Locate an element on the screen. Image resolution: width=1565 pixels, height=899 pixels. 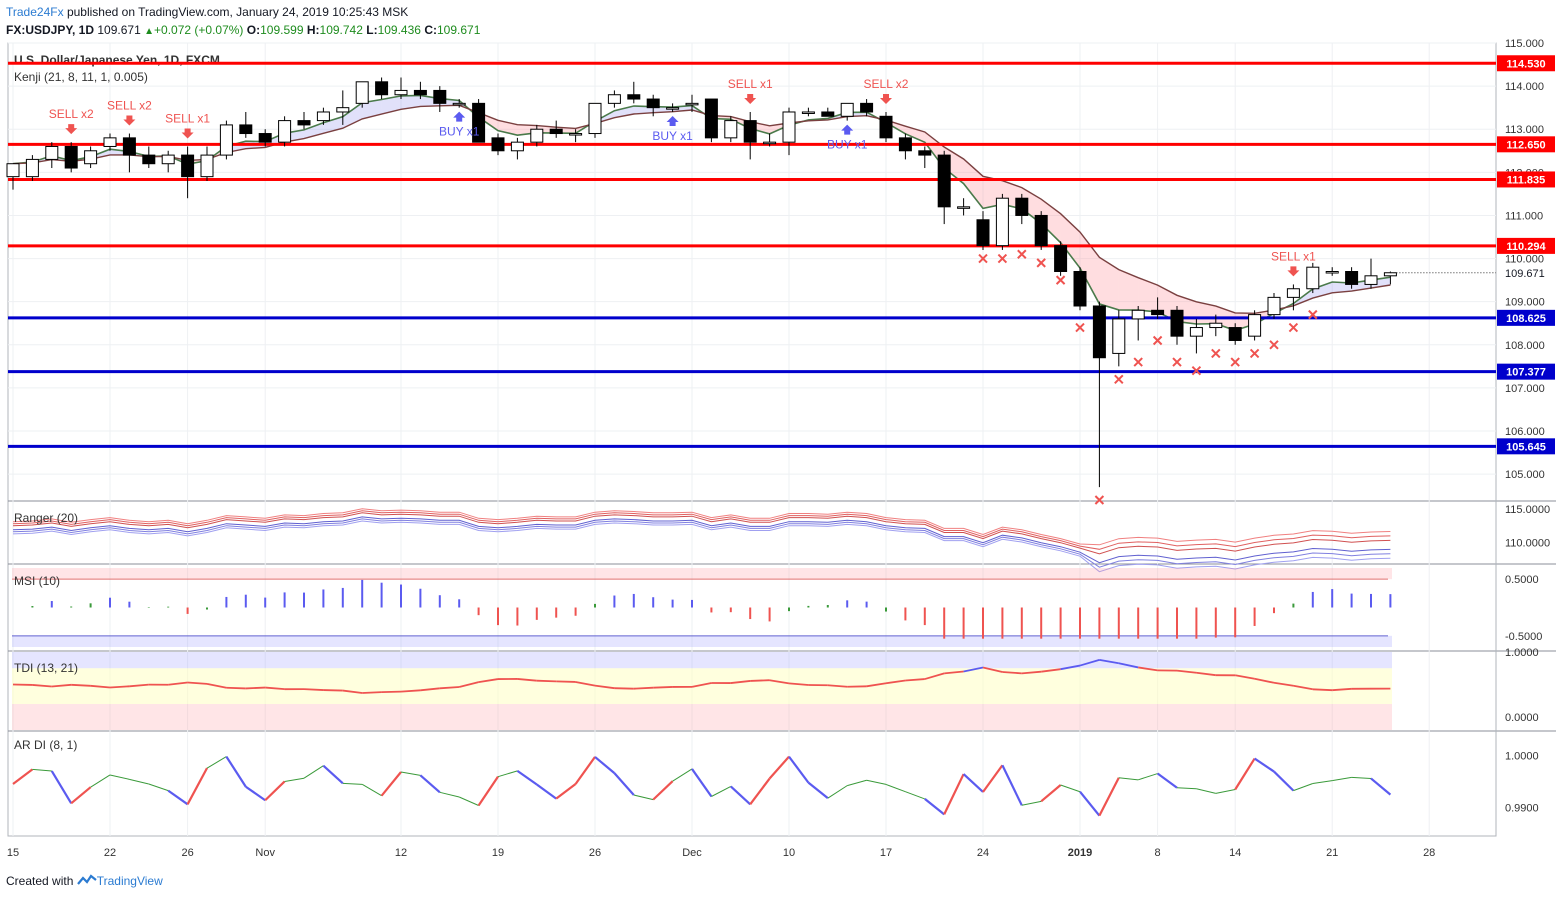
x-tick-label: 10 is located at coordinates (789, 853).